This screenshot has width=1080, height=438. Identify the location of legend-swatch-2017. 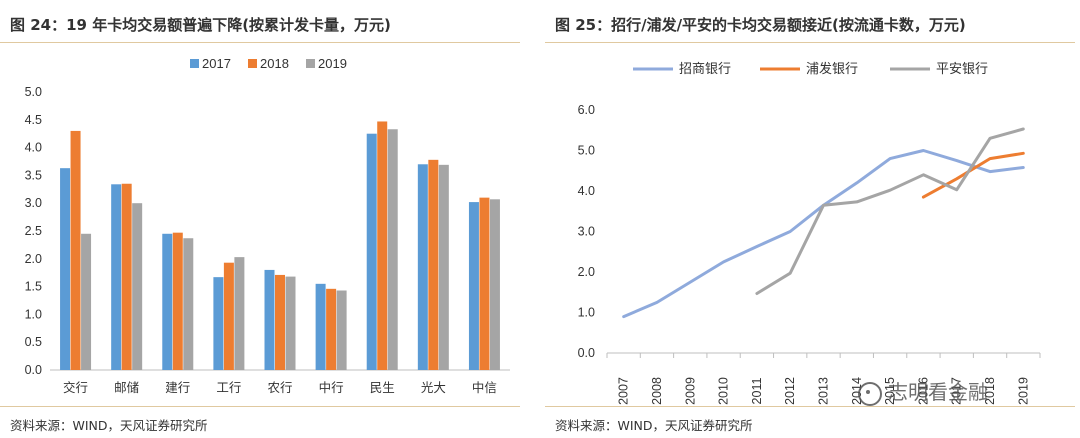
(194, 63).